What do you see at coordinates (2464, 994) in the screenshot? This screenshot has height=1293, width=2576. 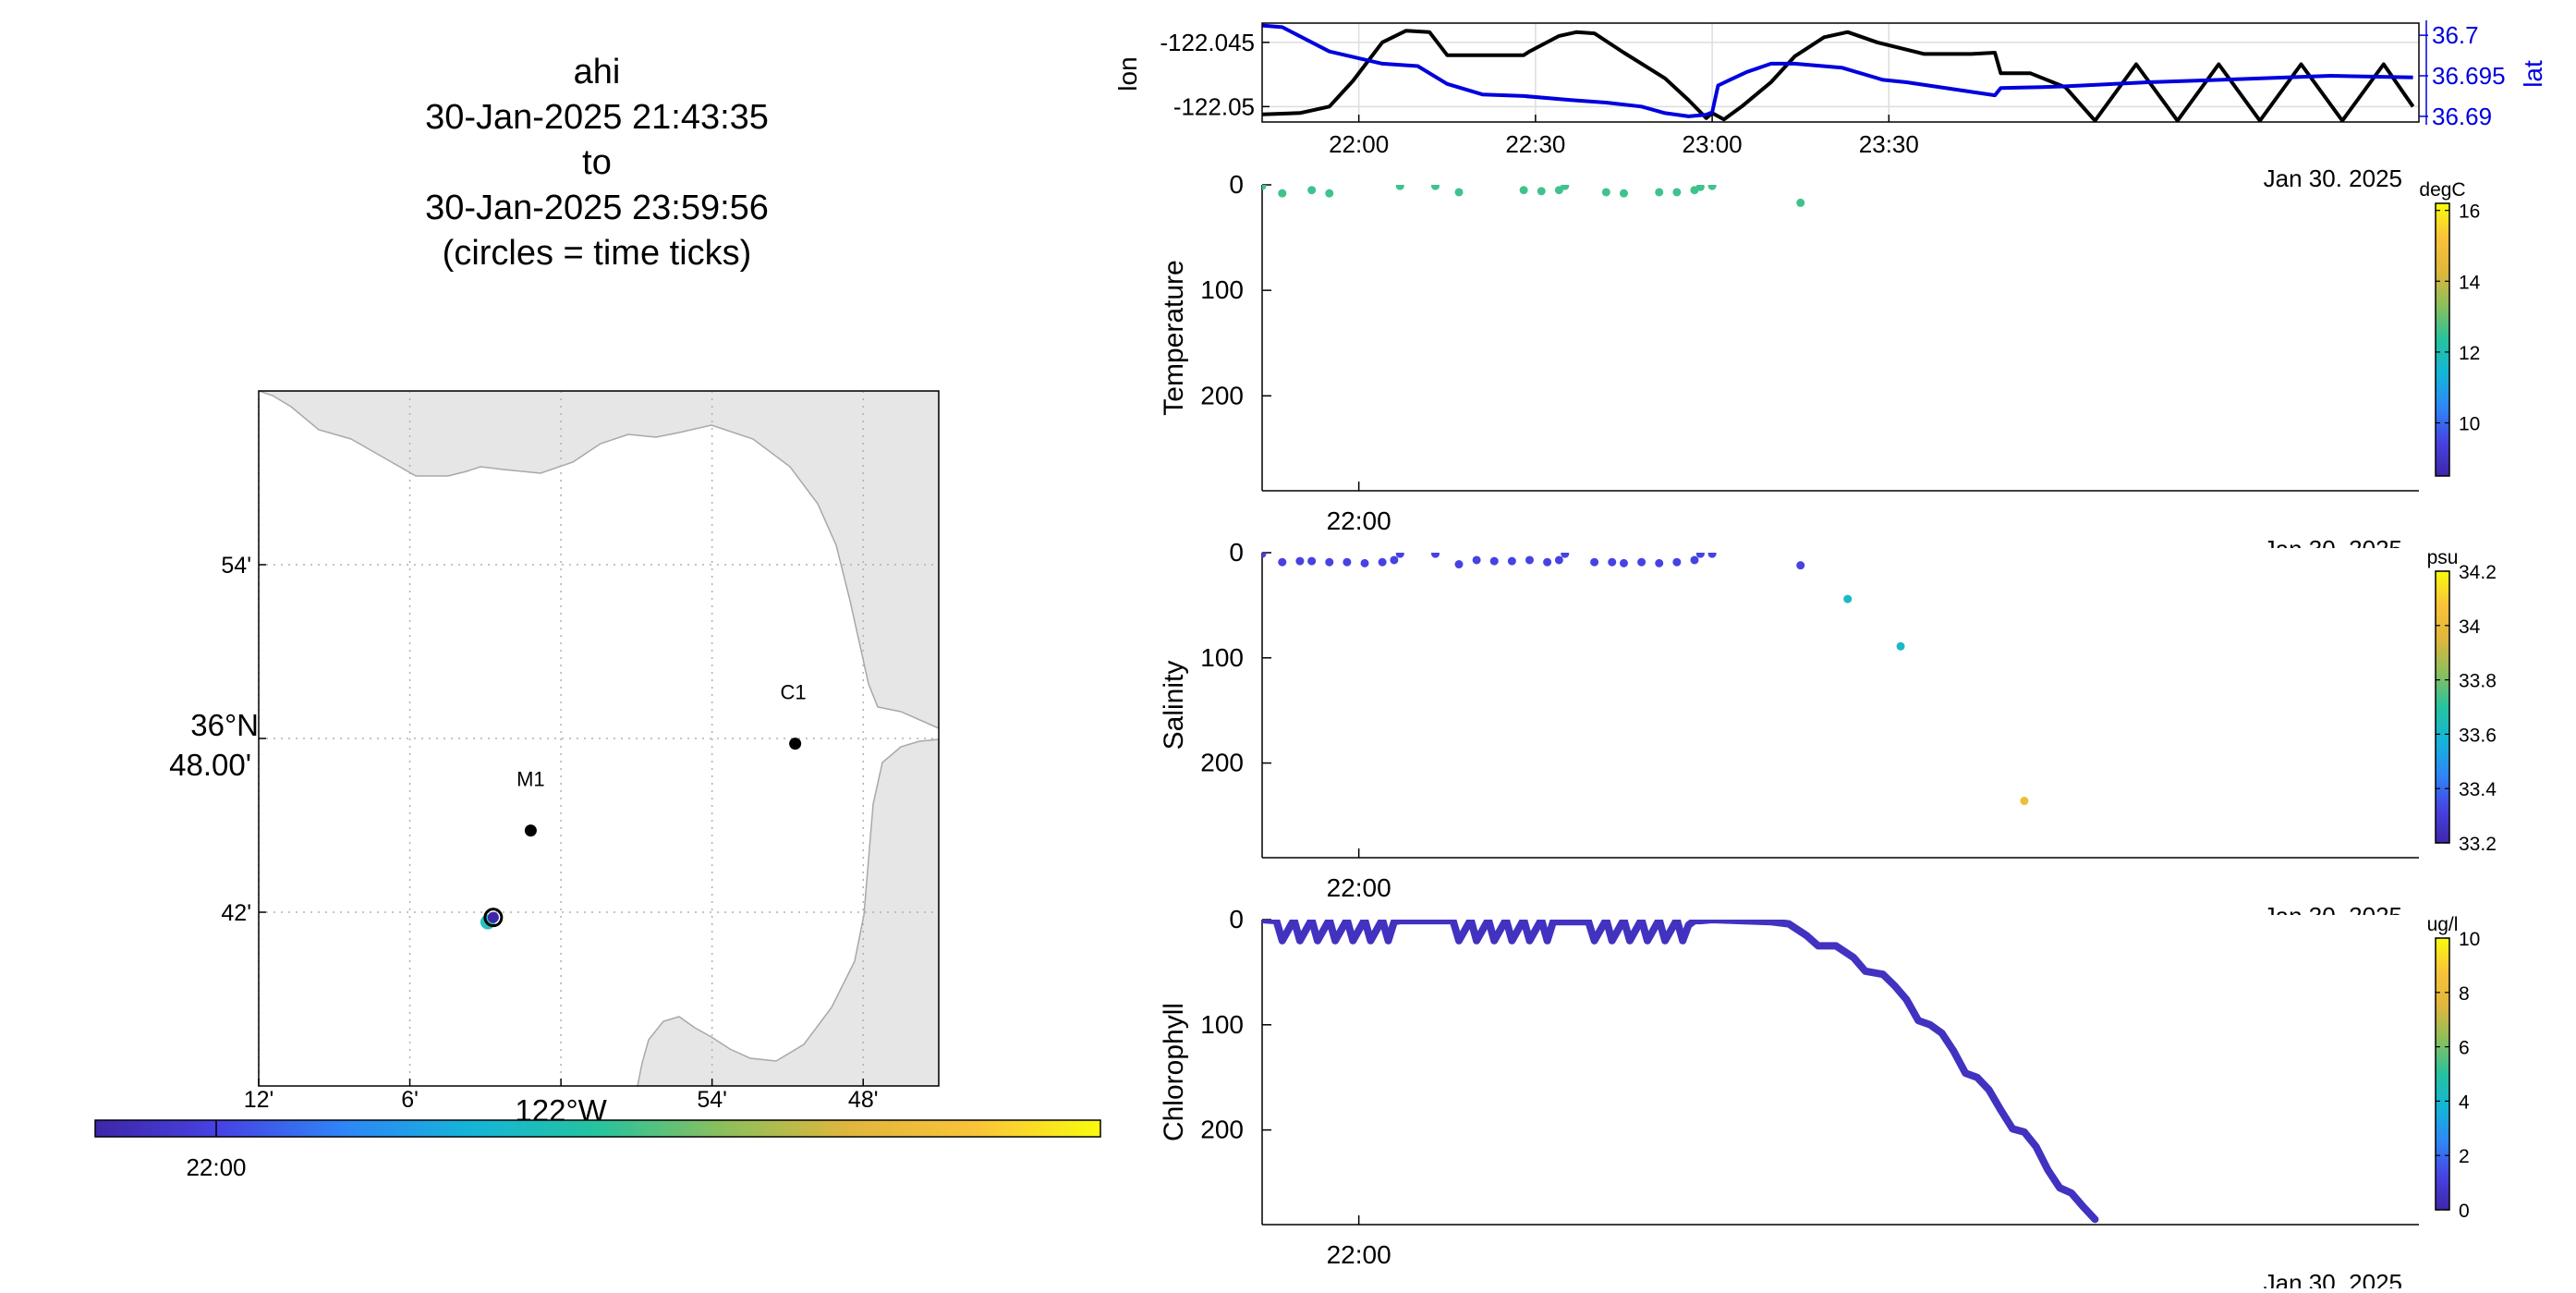 I see `colorbar-tick-label: 8` at bounding box center [2464, 994].